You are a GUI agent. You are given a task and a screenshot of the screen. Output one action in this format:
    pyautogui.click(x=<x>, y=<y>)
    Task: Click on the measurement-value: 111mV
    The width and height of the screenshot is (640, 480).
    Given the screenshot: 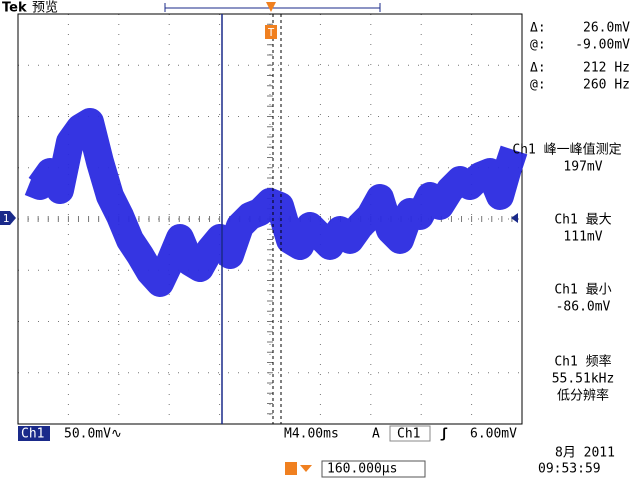 What is the action you would take?
    pyautogui.click(x=582, y=237)
    